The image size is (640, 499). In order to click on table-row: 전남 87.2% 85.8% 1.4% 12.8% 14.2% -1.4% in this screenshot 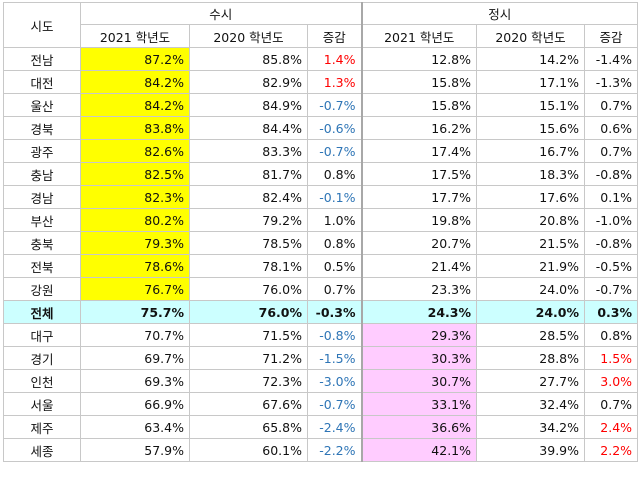, I will do `click(321, 59)`.